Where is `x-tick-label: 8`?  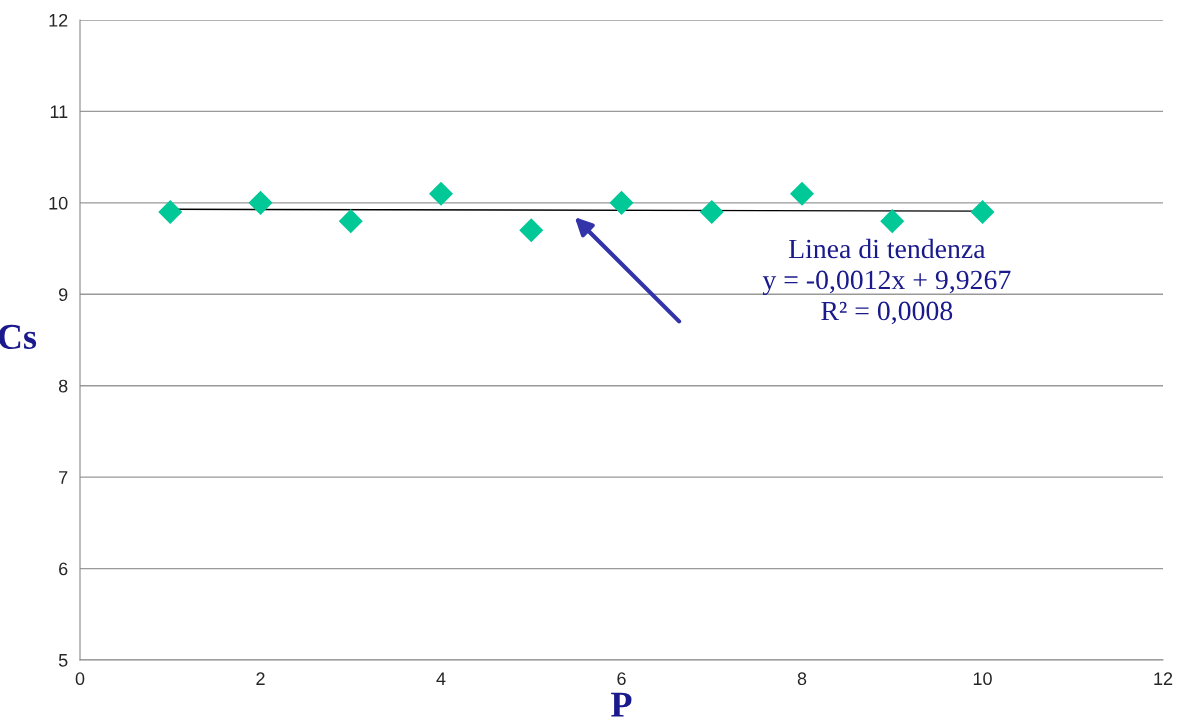
x-tick-label: 8 is located at coordinates (802, 679).